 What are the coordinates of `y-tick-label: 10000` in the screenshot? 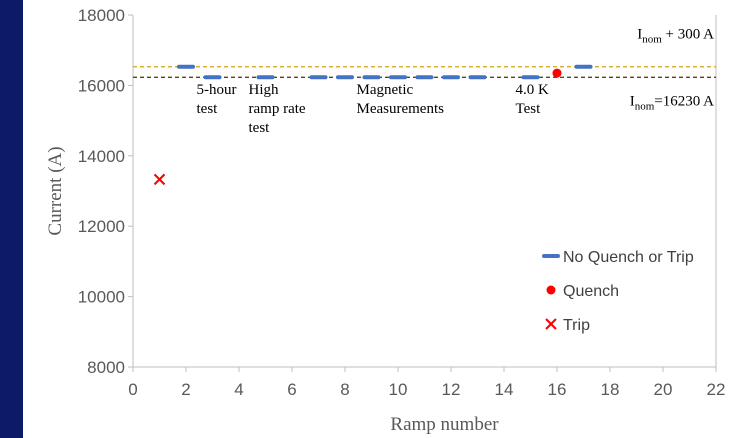 It's located at (101, 297).